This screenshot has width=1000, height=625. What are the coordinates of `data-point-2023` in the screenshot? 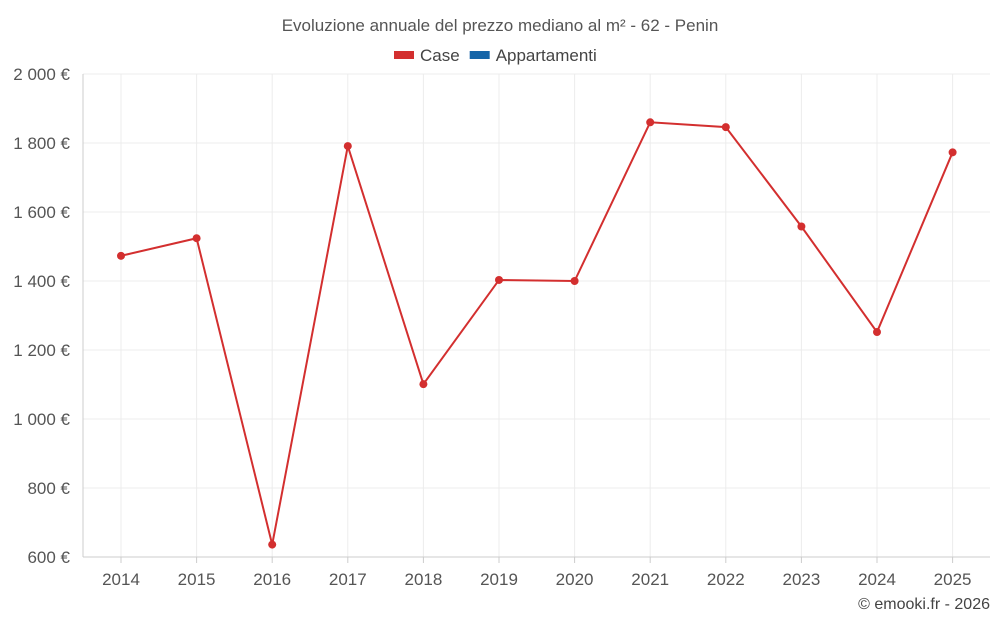 It's located at (801, 226).